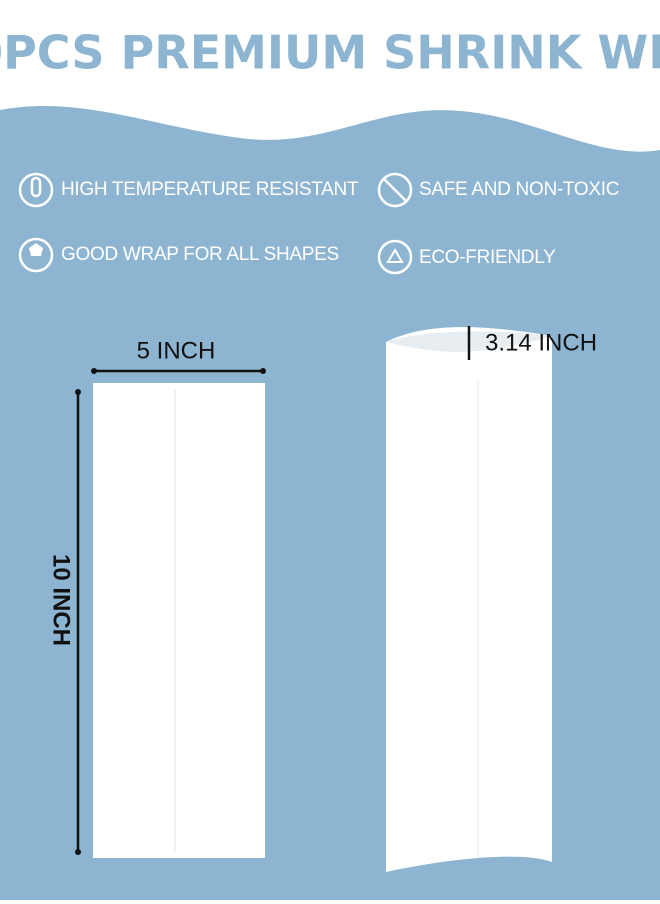  Describe the element at coordinates (541, 342) in the screenshot. I see `depth-label: 3.14 INCH` at that location.